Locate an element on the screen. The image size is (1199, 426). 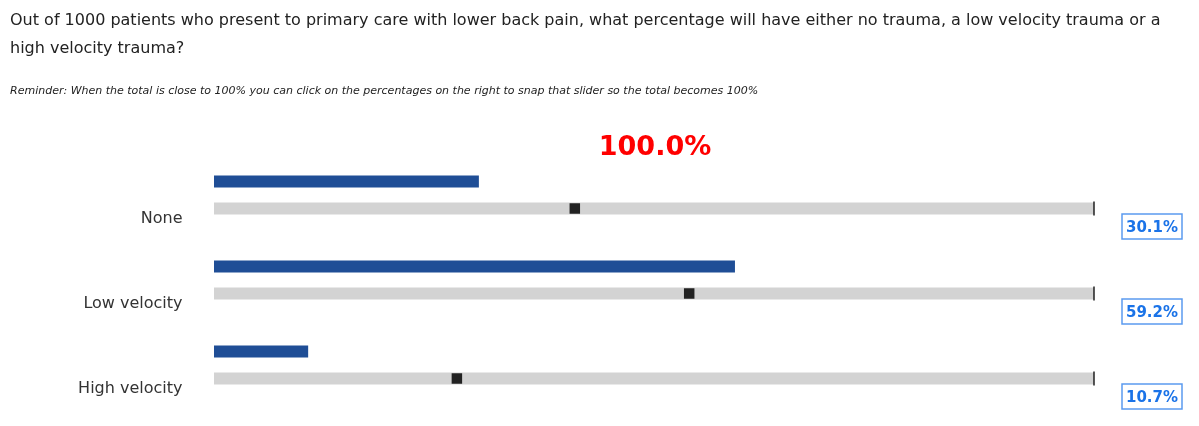
data-label: 10.7% is located at coordinates (1152, 396).